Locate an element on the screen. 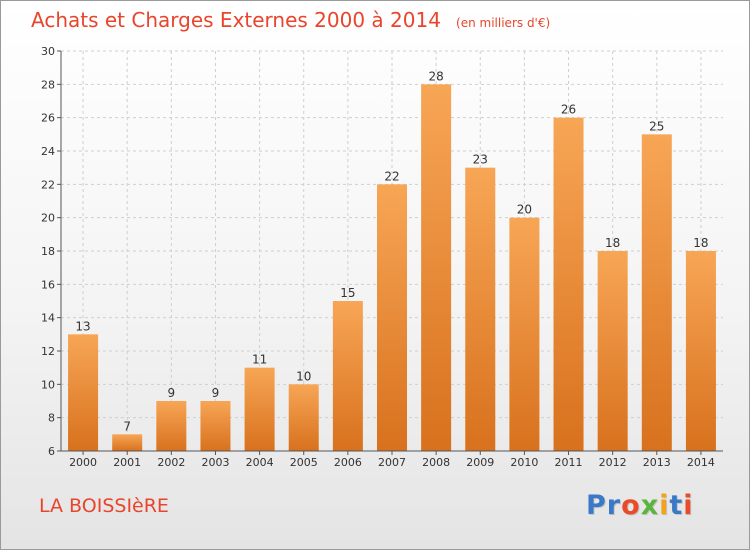 Image resolution: width=750 pixels, height=550 pixels. y-tick-label: 24 is located at coordinates (48, 151).